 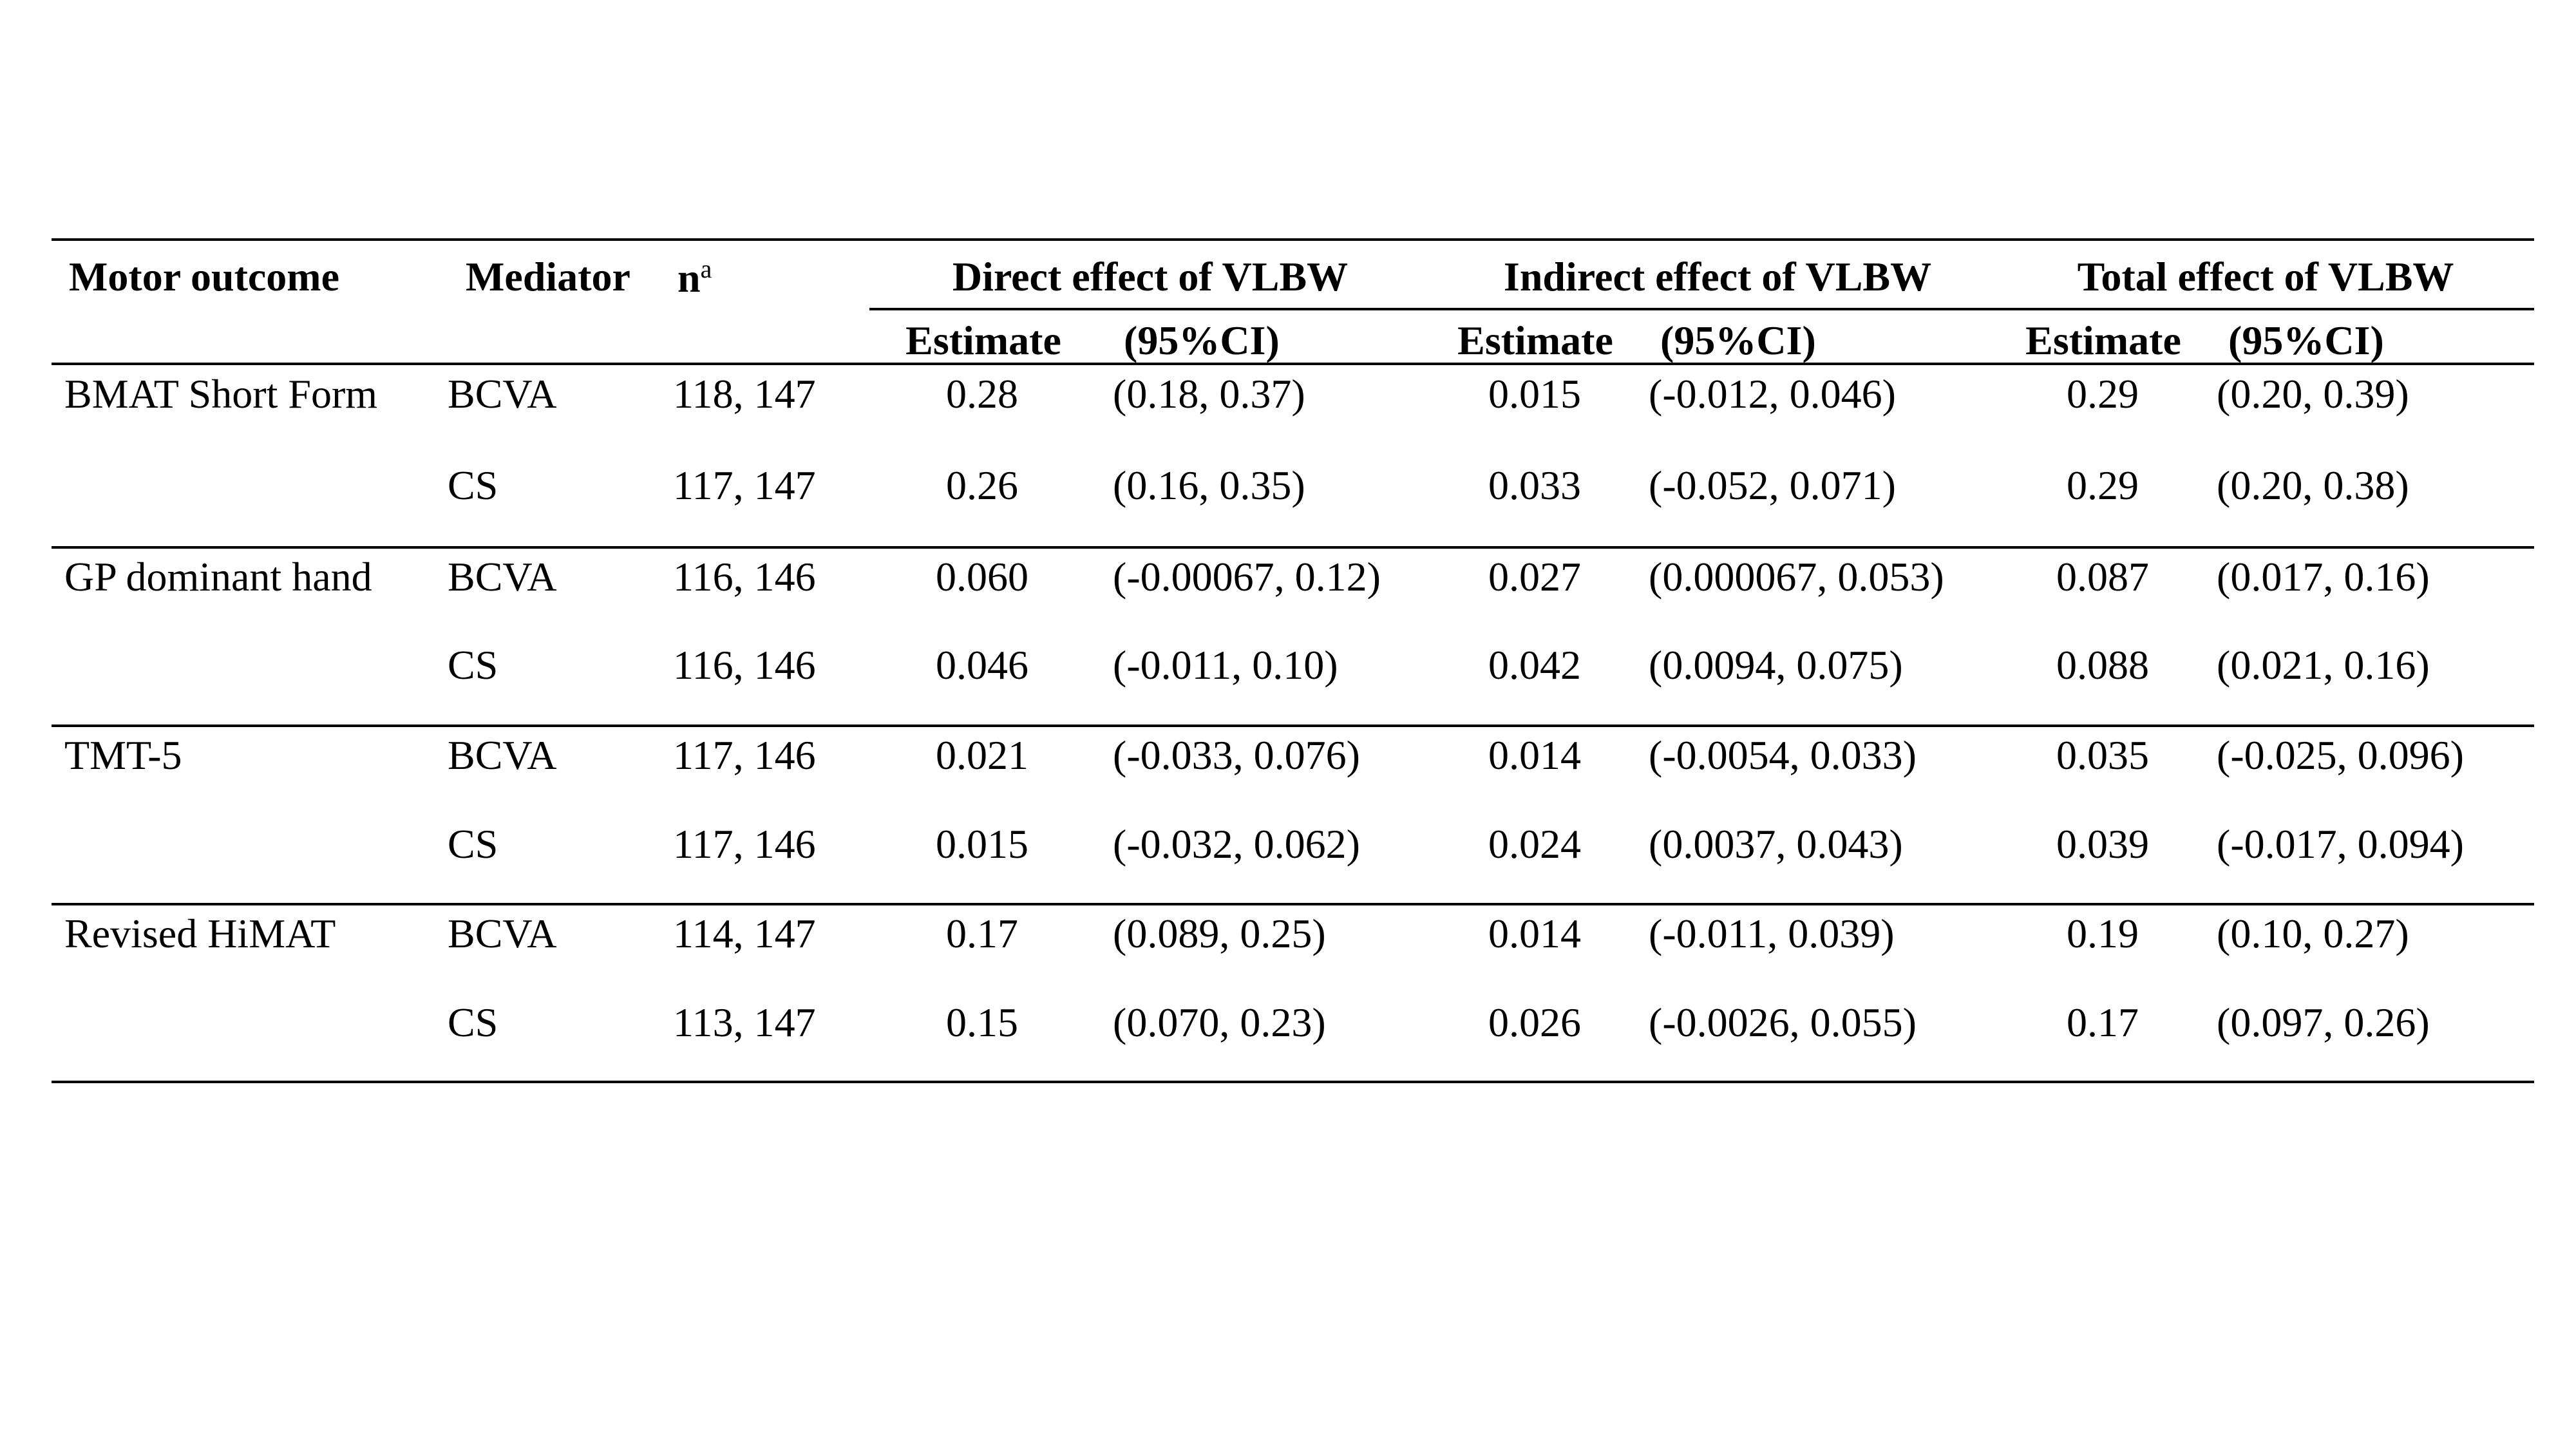 I want to click on cell-indirect-estimate: 0.024, so click(x=1535, y=844).